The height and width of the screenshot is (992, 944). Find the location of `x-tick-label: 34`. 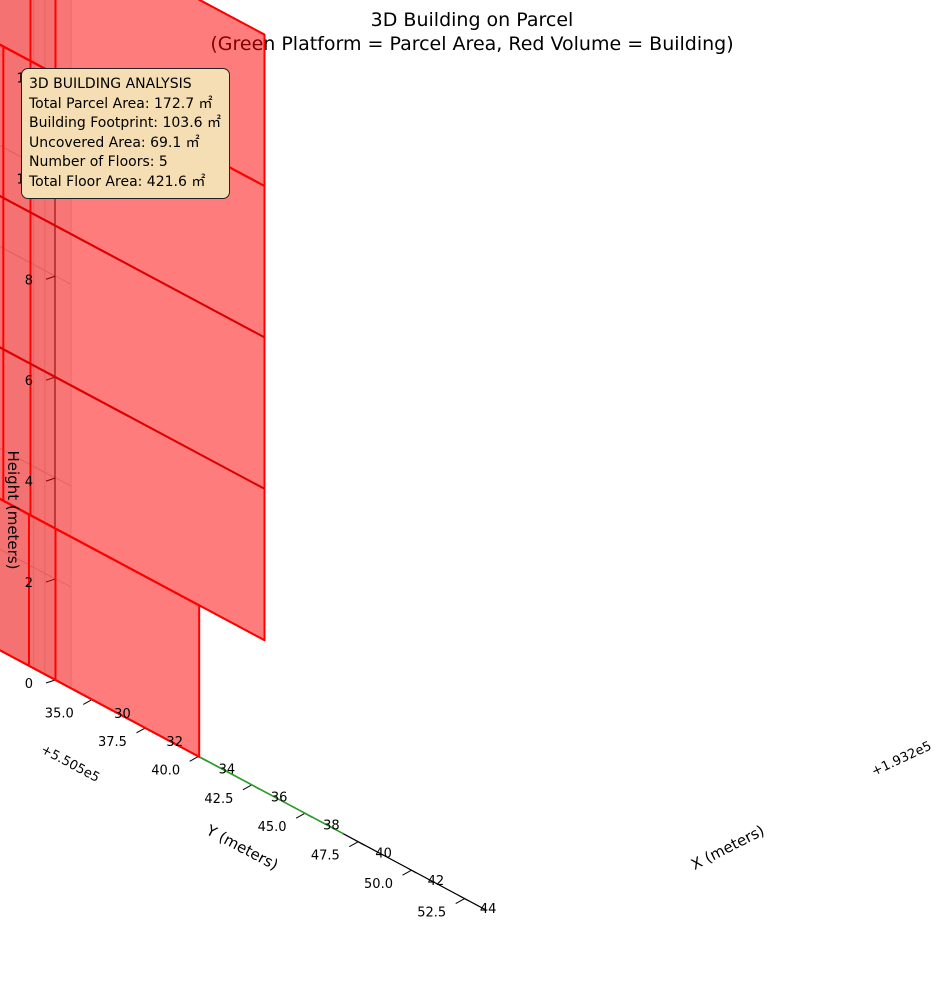

x-tick-label: 34 is located at coordinates (227, 770).